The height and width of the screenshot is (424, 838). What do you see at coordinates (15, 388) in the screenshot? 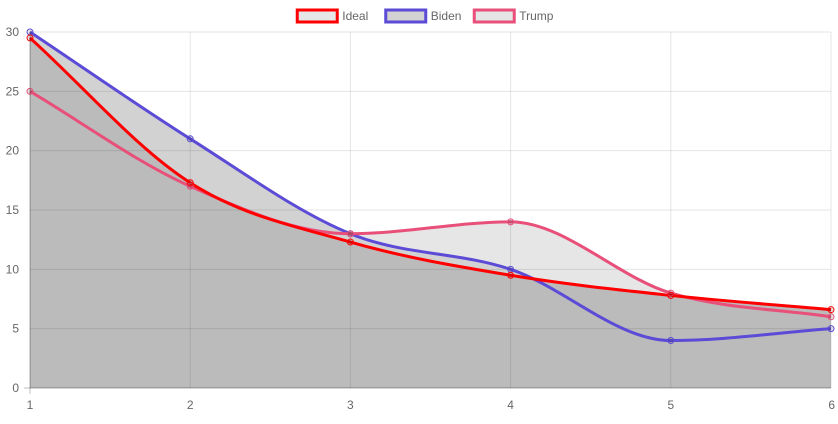
I see `y-tick-label: 0` at bounding box center [15, 388].